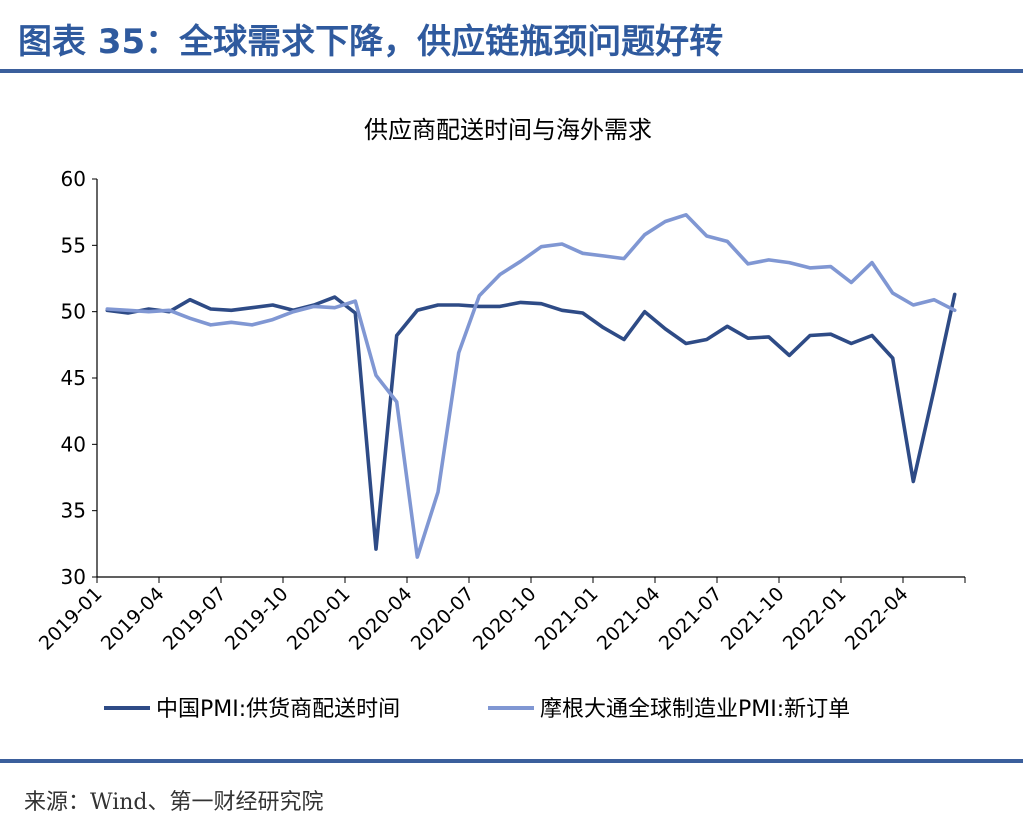  What do you see at coordinates (877, 619) in the screenshot?
I see `x-tick-label: 2022-04` at bounding box center [877, 619].